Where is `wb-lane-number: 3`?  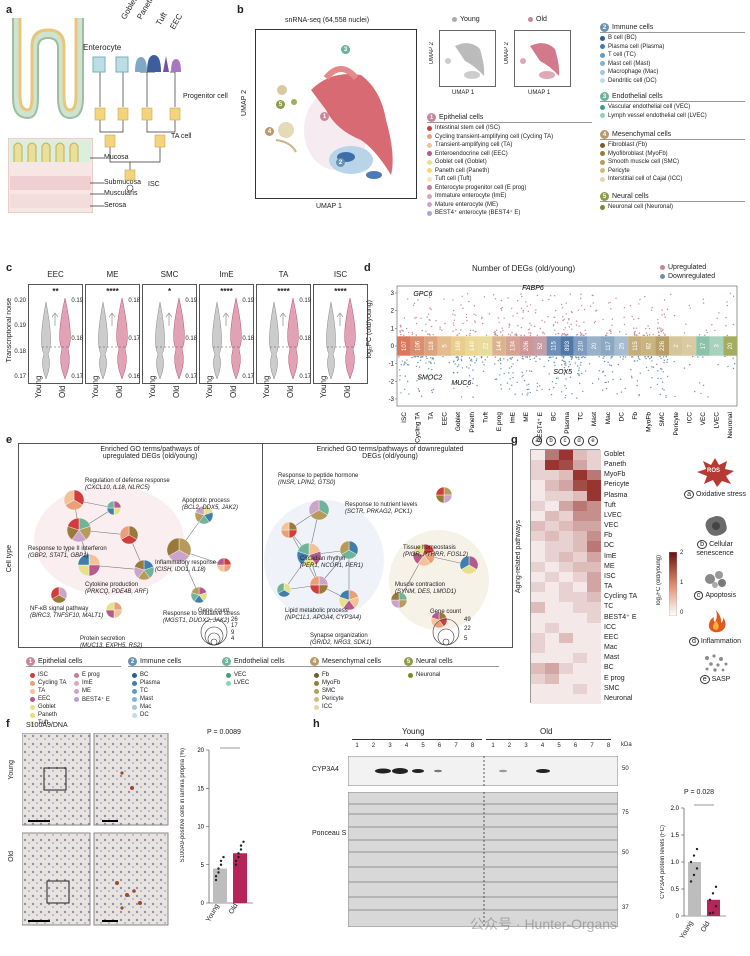 wb-lane-number: 3 is located at coordinates (526, 746).